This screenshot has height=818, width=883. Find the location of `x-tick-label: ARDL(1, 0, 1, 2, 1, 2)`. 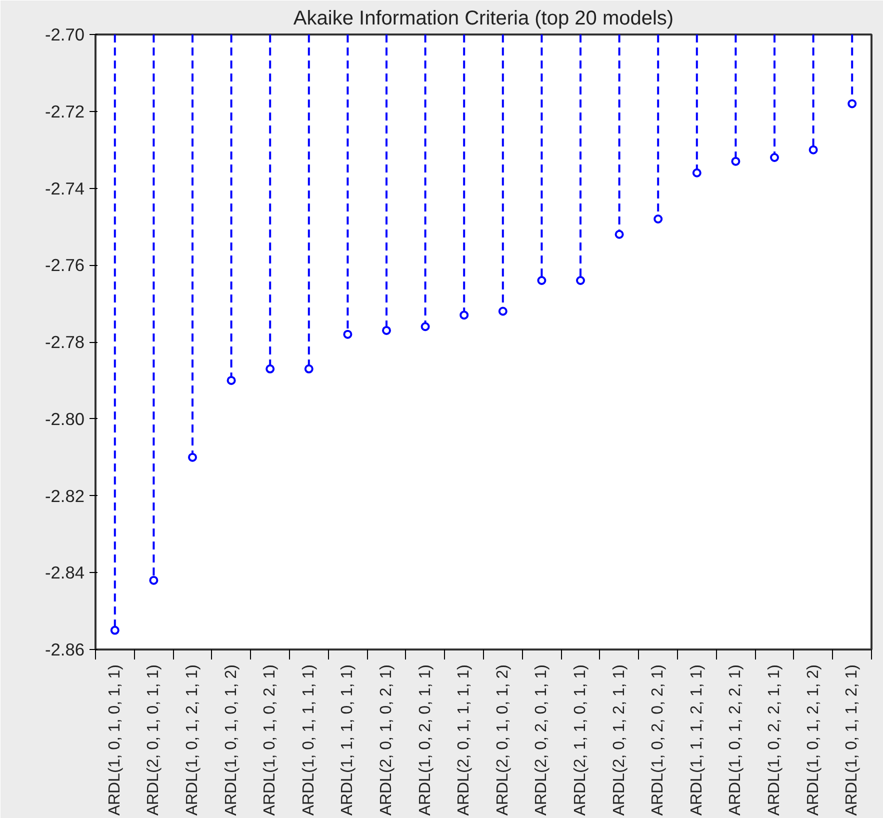

x-tick-label: ARDL(1, 0, 1, 2, 1, 2) is located at coordinates (813, 740).